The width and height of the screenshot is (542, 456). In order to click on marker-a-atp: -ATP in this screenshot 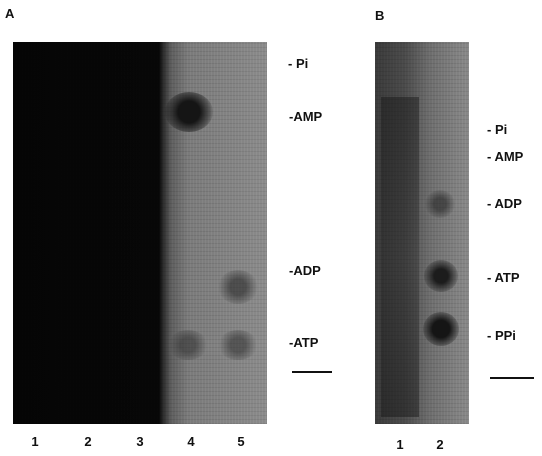, I will do `click(304, 342)`.